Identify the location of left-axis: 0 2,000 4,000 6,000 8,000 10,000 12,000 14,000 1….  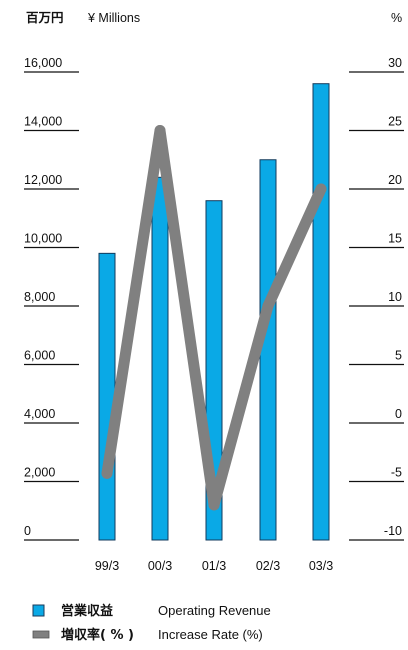
(51, 298).